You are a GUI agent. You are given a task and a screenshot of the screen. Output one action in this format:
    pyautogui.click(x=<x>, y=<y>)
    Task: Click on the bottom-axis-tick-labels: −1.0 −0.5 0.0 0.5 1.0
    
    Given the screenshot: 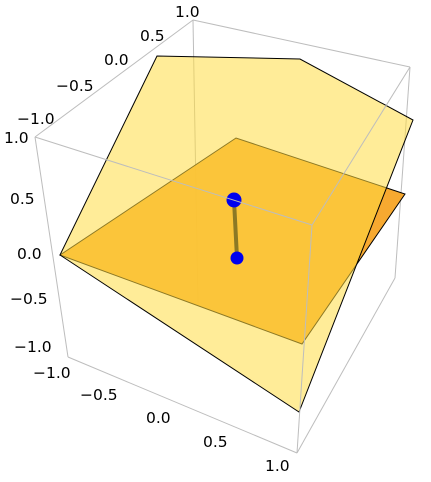 What is the action you would take?
    pyautogui.click(x=161, y=419)
    